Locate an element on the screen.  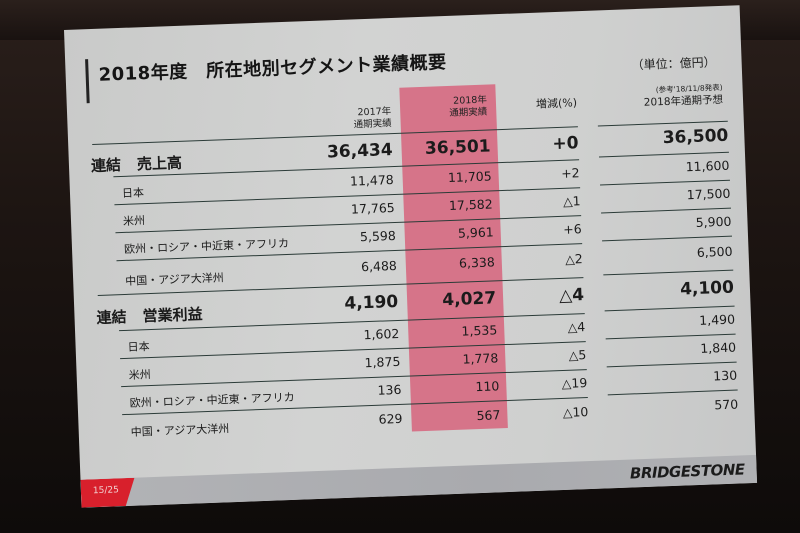
value-change: △5 is located at coordinates (577, 355).